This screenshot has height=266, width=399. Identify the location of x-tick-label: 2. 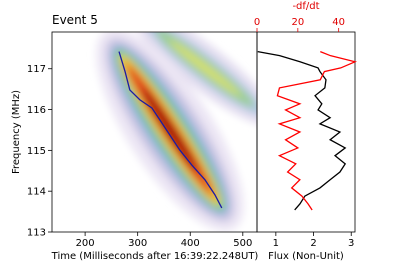
(313, 243).